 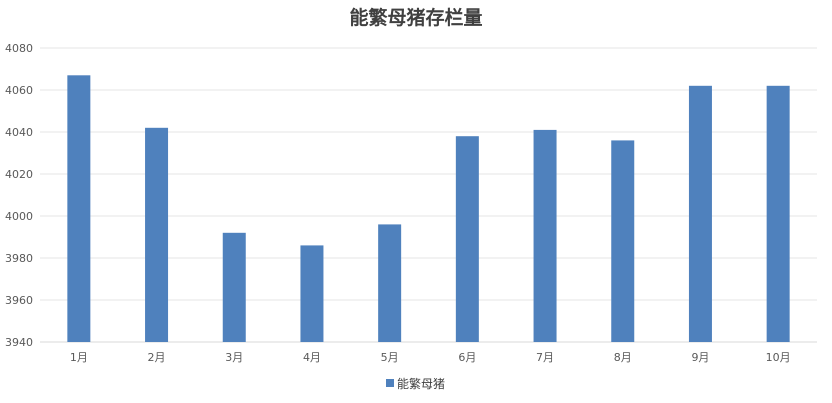 I want to click on legend-label: 能繁母猪, so click(x=421, y=383).